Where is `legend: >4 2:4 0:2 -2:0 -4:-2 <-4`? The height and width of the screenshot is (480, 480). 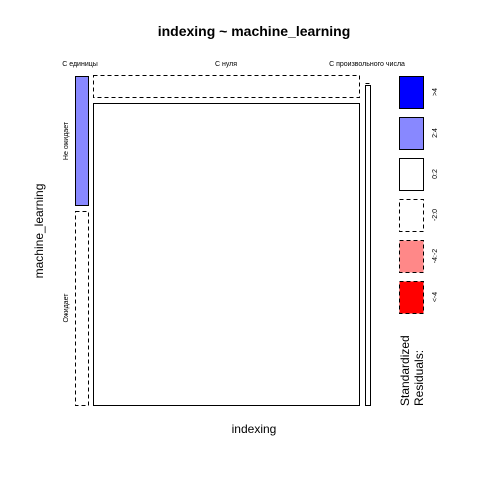 legend: >4 2:4 0:2 -2:0 -4:-2 <-4 is located at coordinates (419, 195).